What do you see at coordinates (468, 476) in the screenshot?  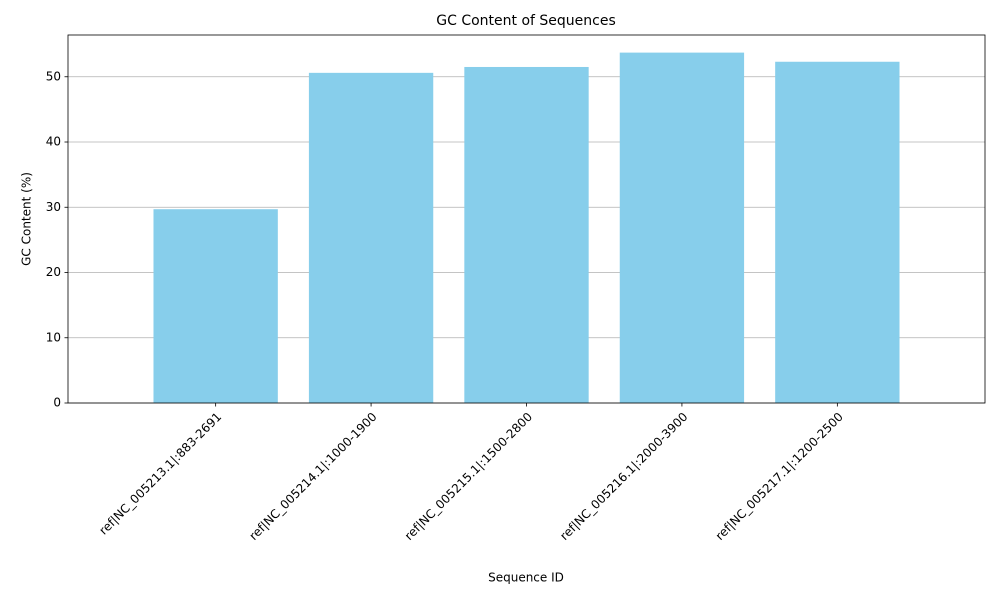 I see `x-tick-label: ref|NC_005215.1|:1500-2800` at bounding box center [468, 476].